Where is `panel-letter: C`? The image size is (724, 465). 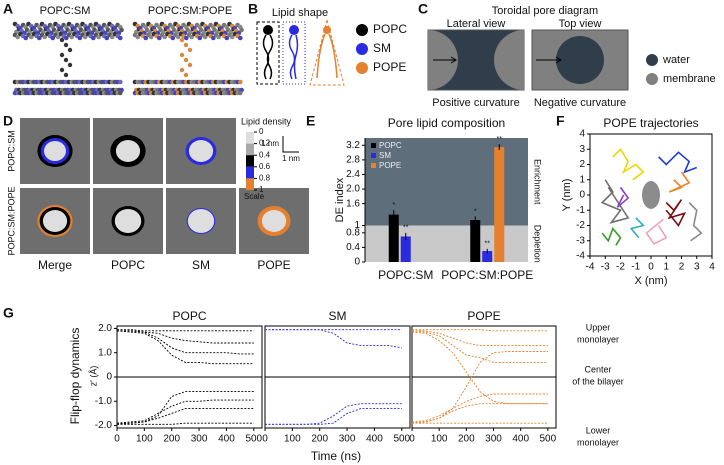
panel-letter: C is located at coordinates (423, 9).